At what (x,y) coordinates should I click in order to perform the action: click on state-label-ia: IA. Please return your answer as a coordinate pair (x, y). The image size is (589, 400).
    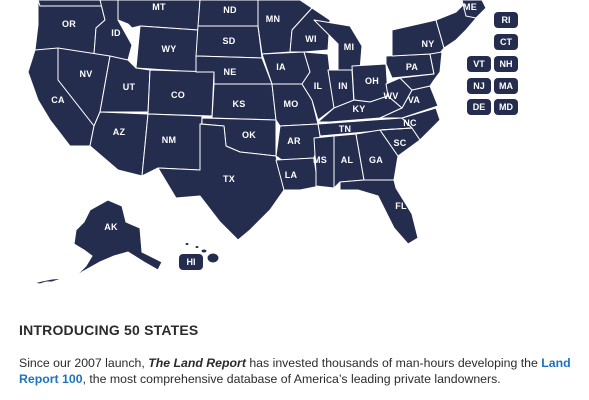
    Looking at the image, I should click on (281, 67).